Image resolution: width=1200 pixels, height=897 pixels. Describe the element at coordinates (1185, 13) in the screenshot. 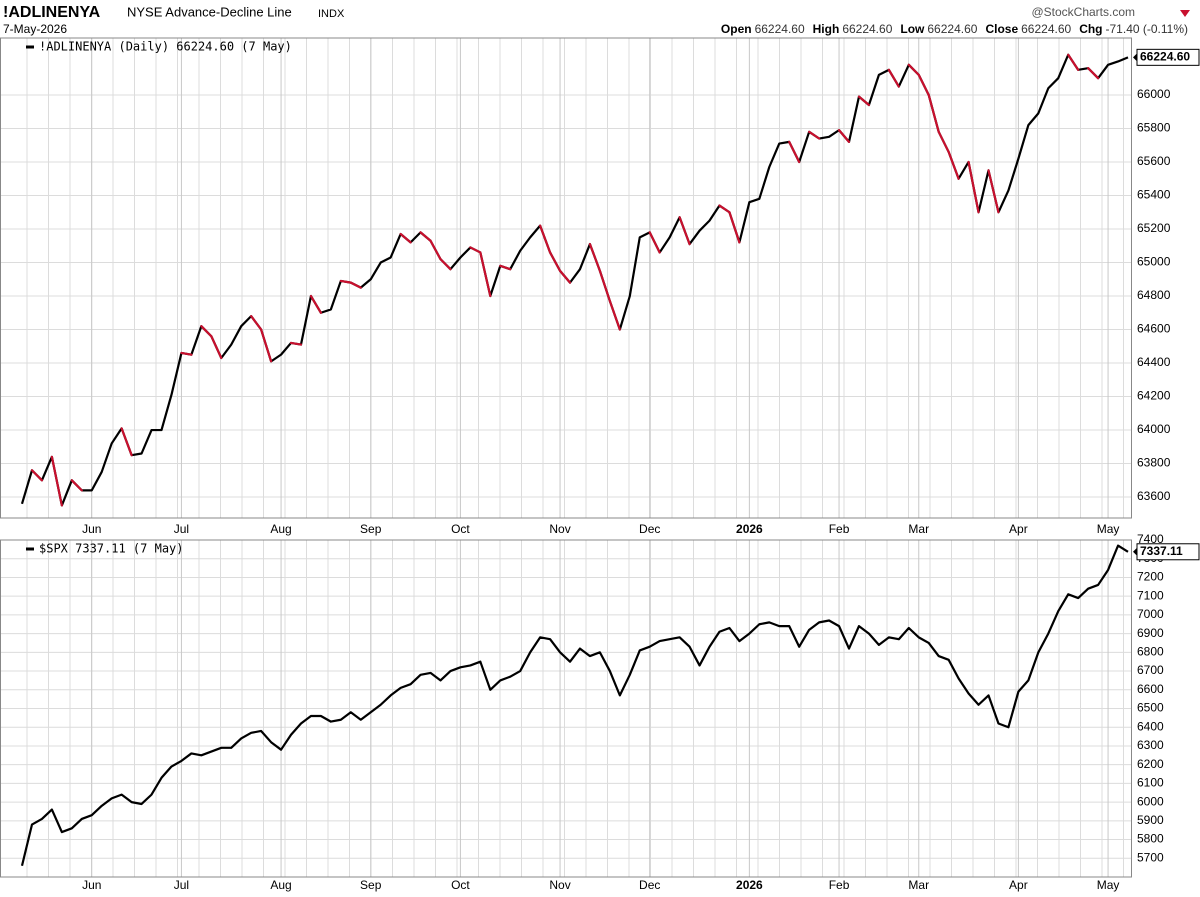

I see `chg-arrow` at that location.